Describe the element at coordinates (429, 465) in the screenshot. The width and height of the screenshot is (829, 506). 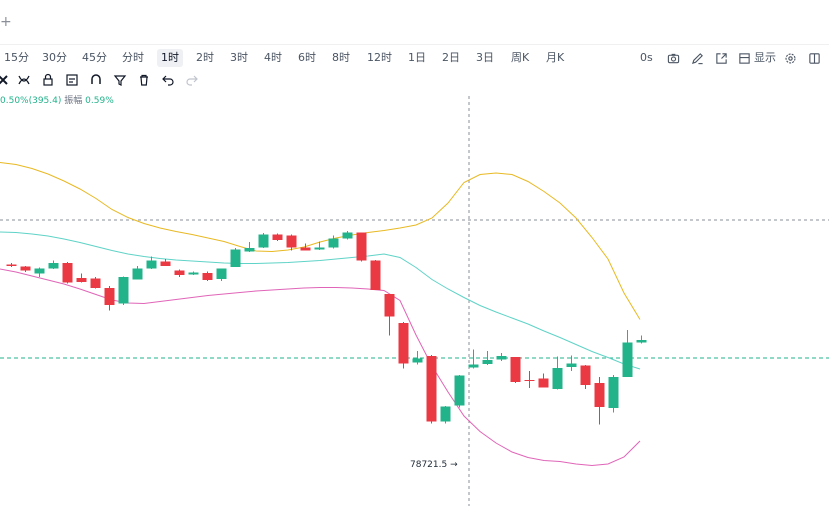
I see `low-price-value: 78721.5` at that location.